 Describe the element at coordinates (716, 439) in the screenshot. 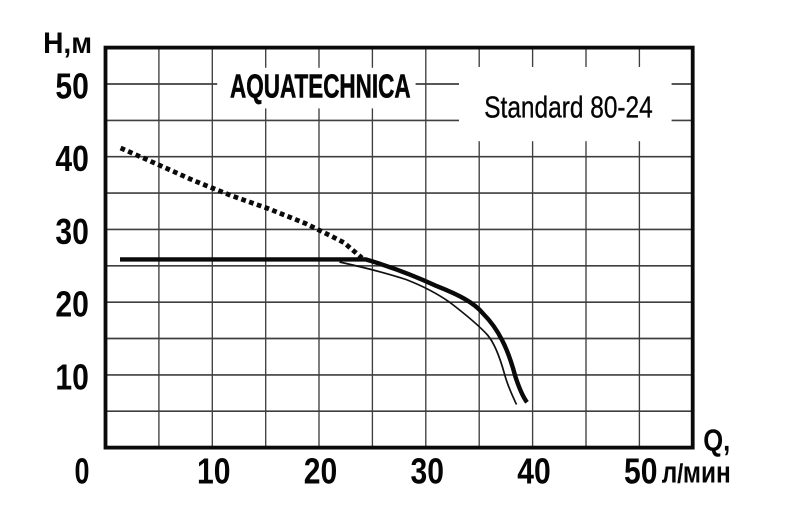

I see `svg-text: Q,` at that location.